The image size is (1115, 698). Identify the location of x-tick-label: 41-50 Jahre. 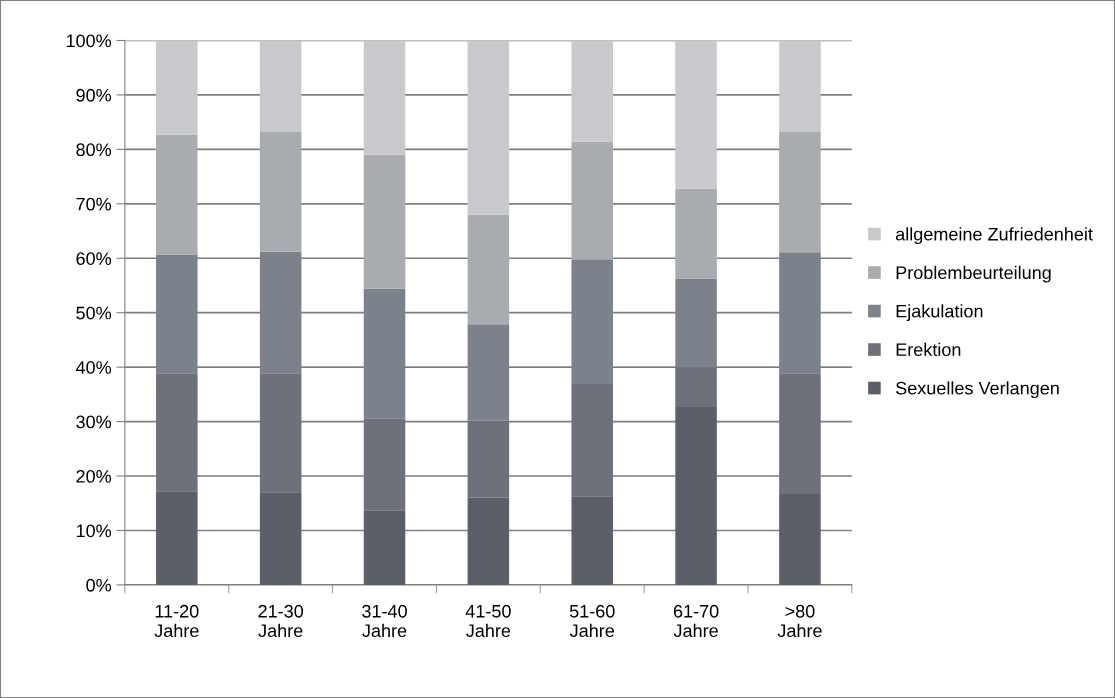
(488, 621).